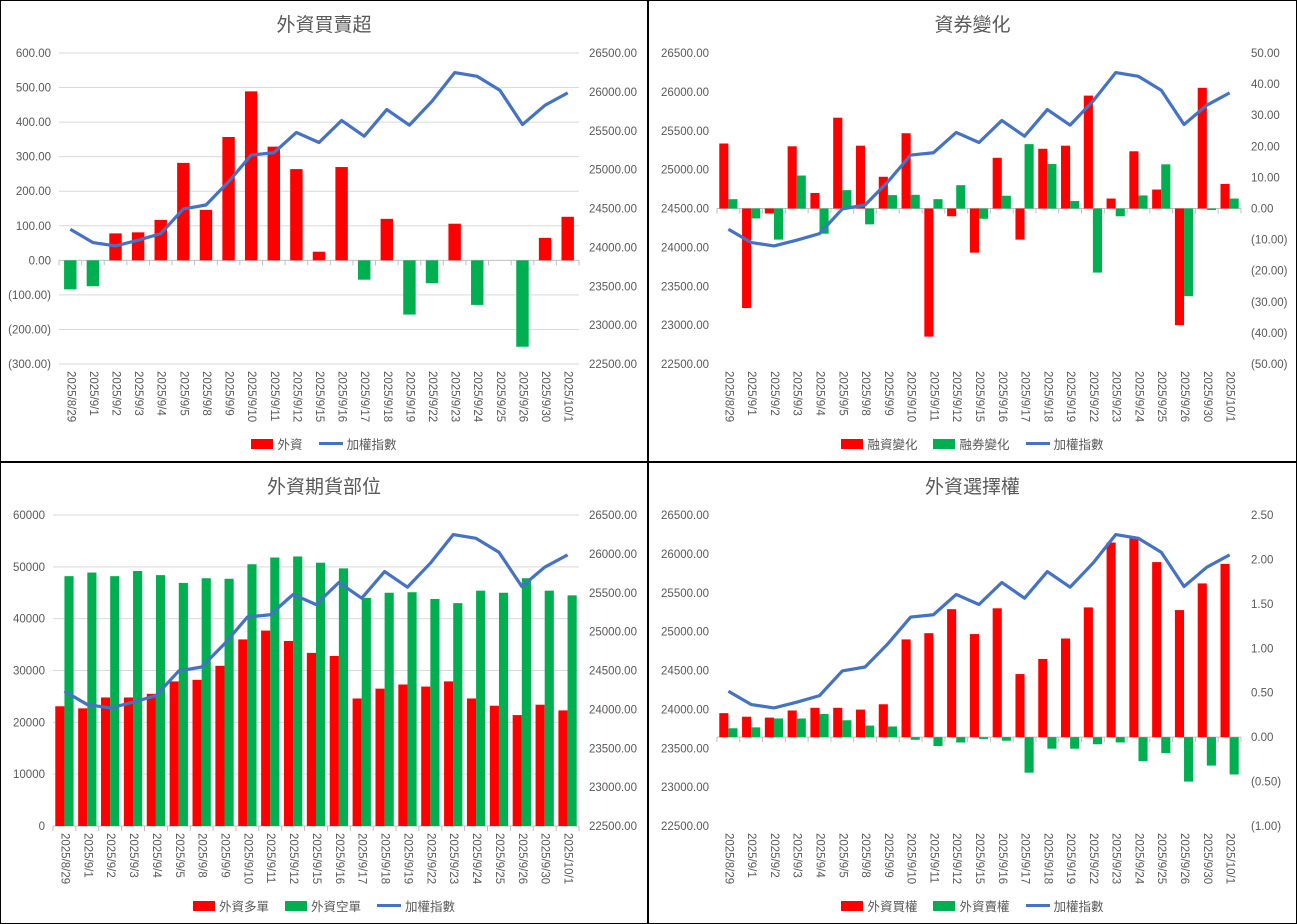 This screenshot has height=924, width=1297. What do you see at coordinates (797, 393) in the screenshot?
I see `category-label: 2025/9/3` at bounding box center [797, 393].